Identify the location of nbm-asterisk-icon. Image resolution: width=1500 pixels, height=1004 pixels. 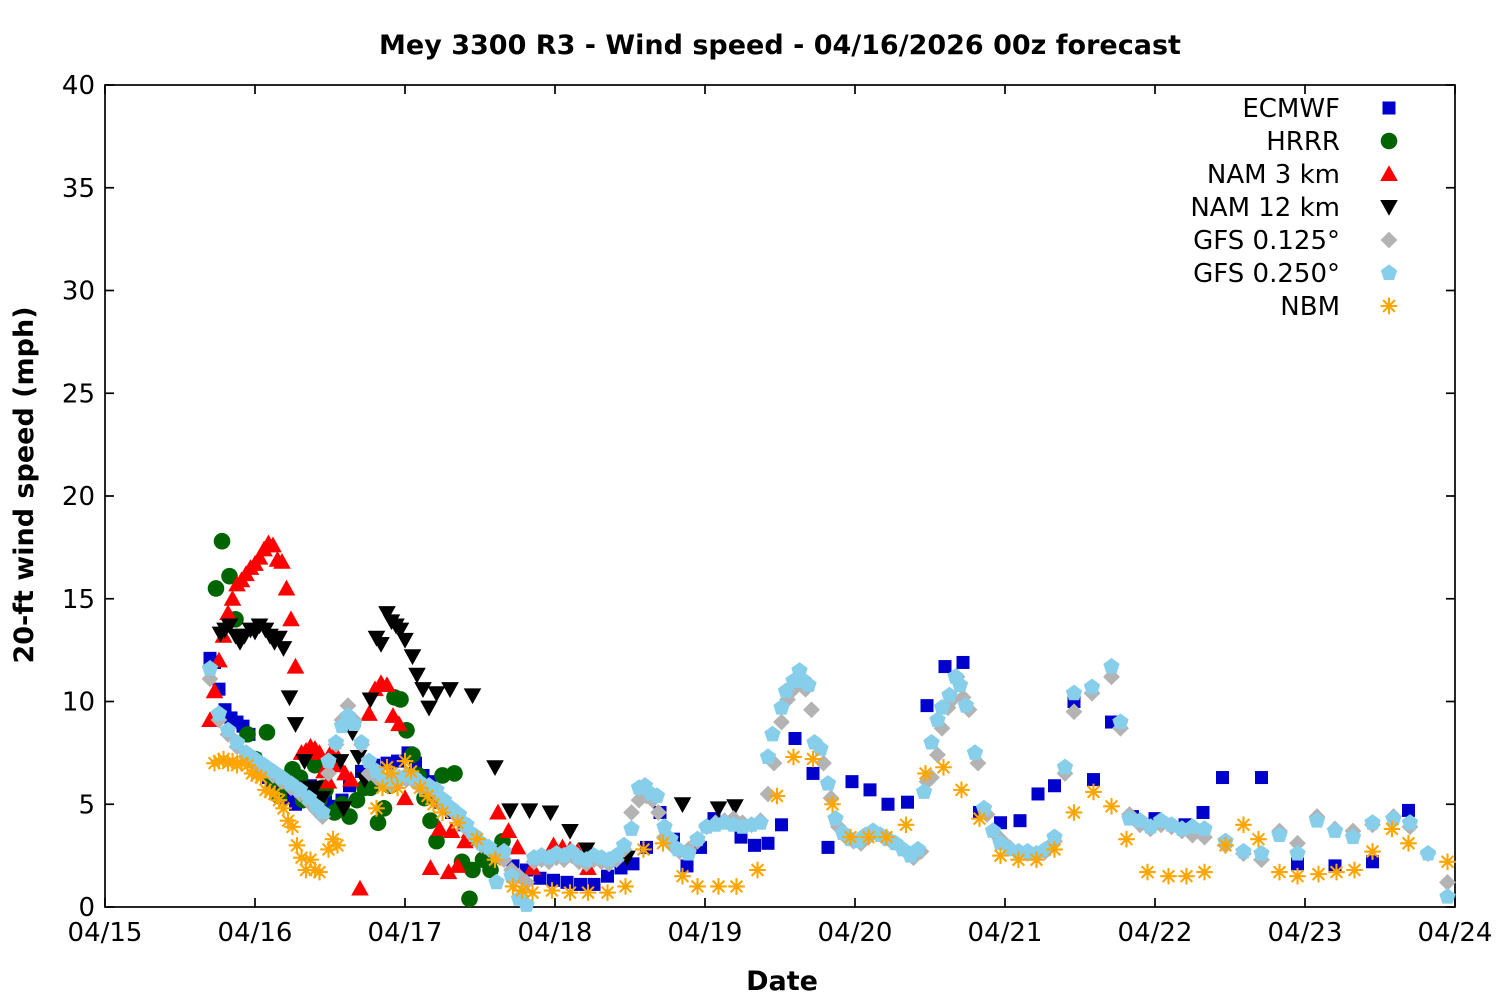
(1389, 306).